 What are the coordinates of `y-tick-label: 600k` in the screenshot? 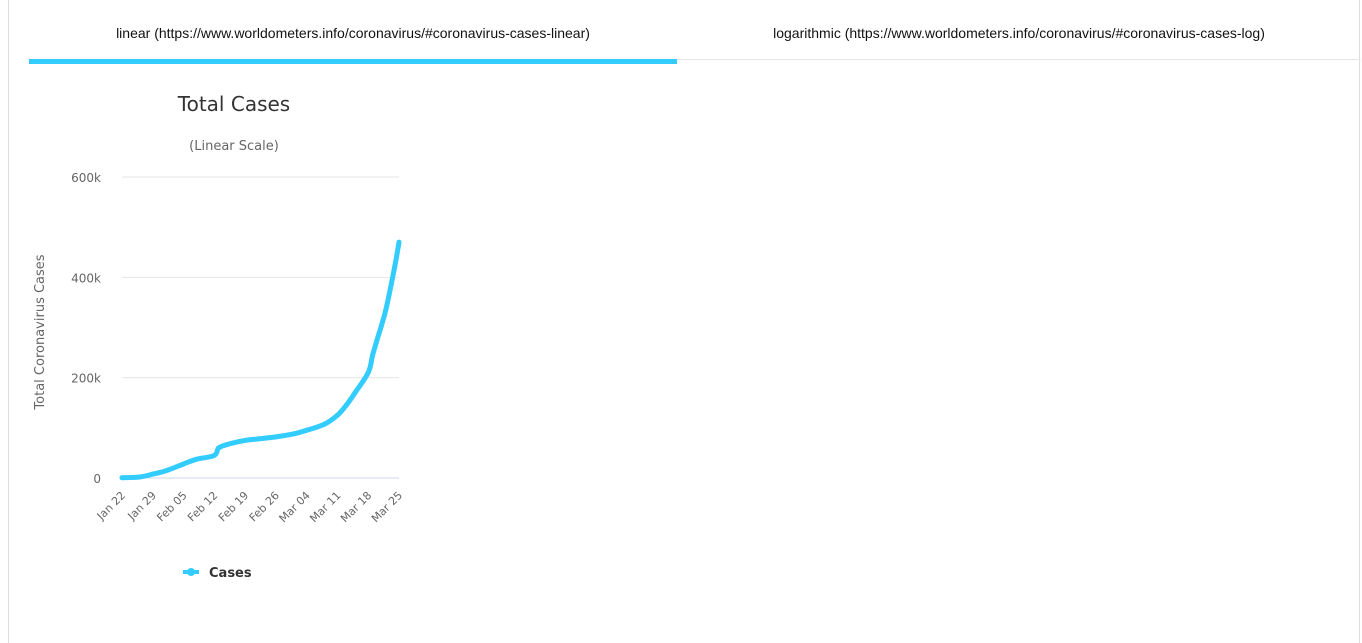 It's located at (86, 178).